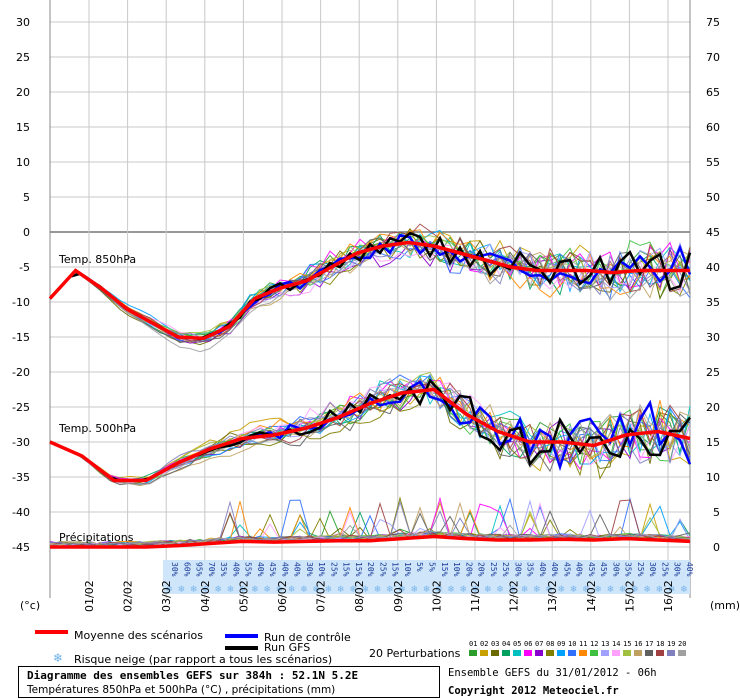 The height and width of the screenshot is (700, 740). I want to click on x-date-label: 07/02, so click(321, 596).